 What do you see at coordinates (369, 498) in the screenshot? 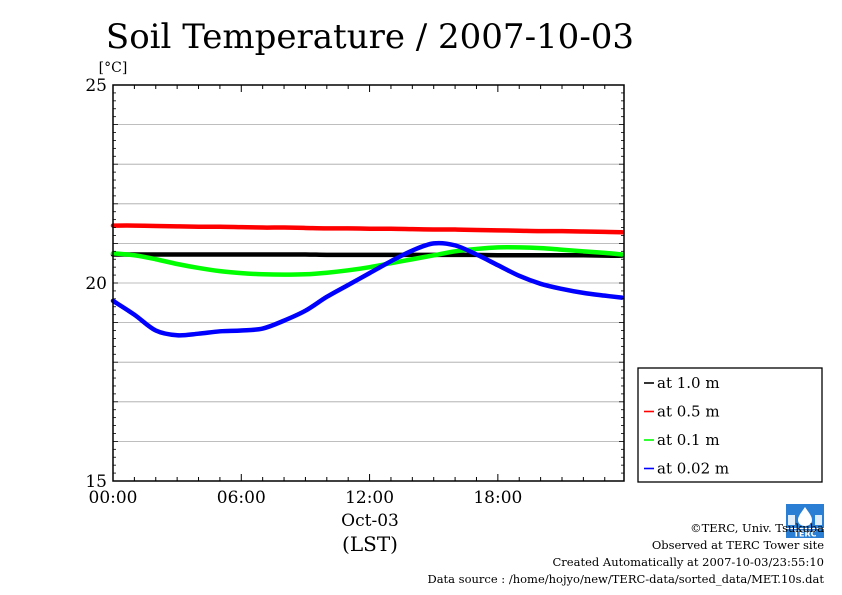
I see `x-tick-label: 12:00` at bounding box center [369, 498].